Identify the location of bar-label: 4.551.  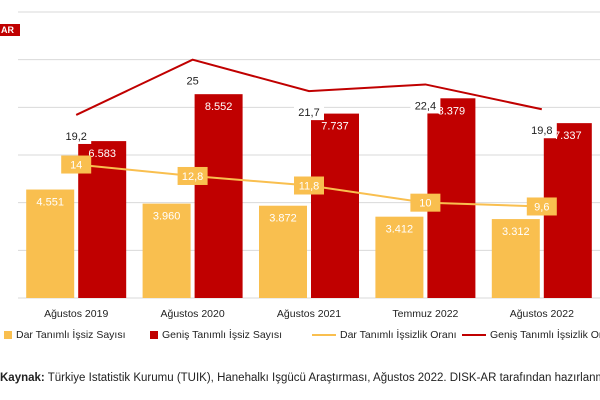
(50, 203).